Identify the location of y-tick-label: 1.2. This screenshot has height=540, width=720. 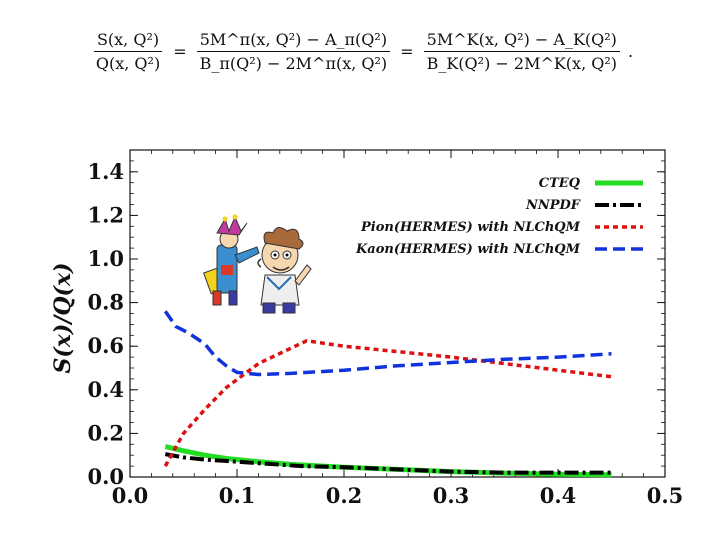
(105, 214).